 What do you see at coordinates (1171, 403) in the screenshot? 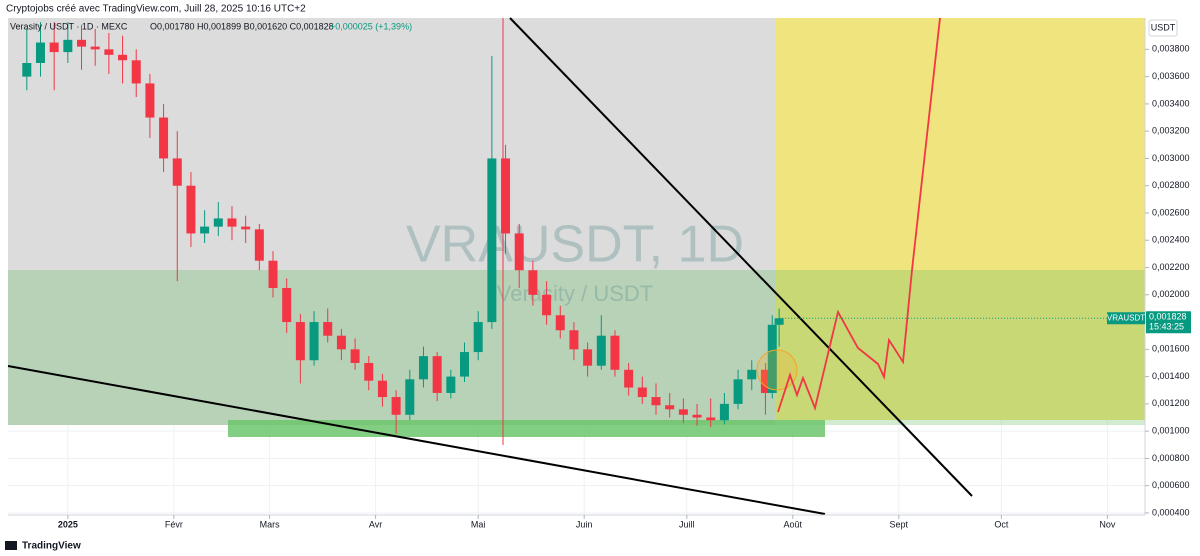
I see `y-tick-label: 0,001200` at bounding box center [1171, 403].